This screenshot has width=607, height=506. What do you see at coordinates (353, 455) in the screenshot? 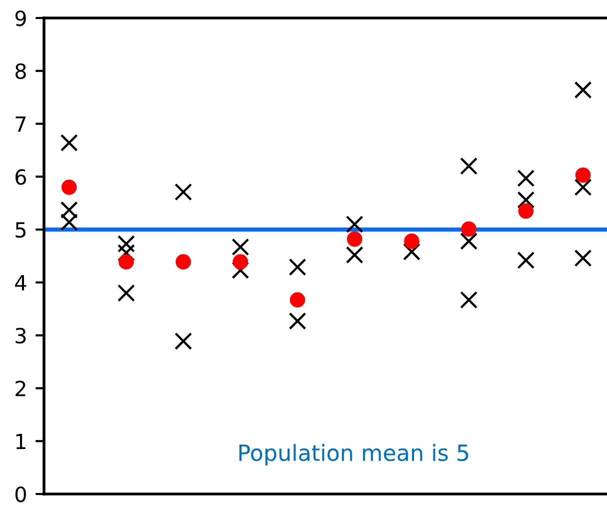
I see `annotation: Population mean is 5` at bounding box center [353, 455].